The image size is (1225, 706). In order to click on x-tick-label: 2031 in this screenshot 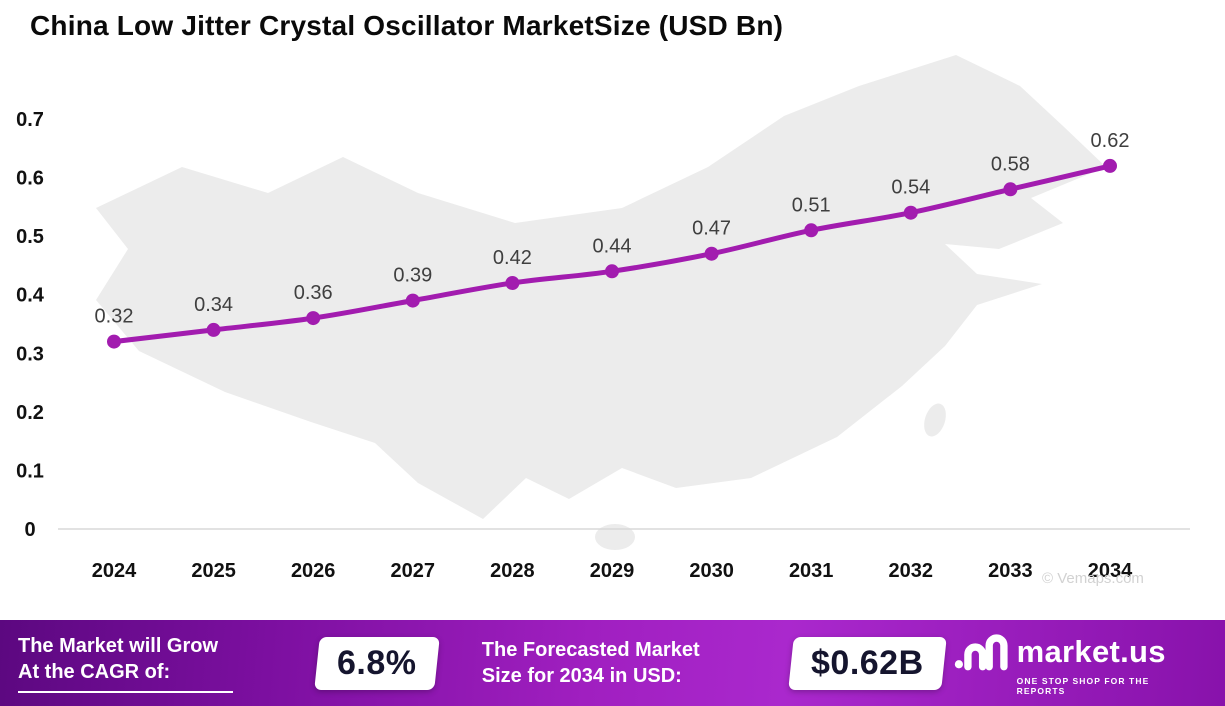, I will do `click(811, 571)`.